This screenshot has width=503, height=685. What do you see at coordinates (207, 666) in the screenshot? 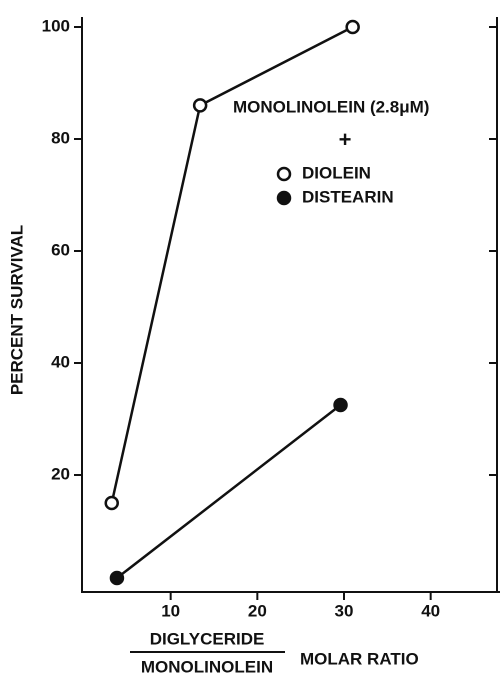
I see `x-label-denominator: MONOLINOLEIN` at bounding box center [207, 666].